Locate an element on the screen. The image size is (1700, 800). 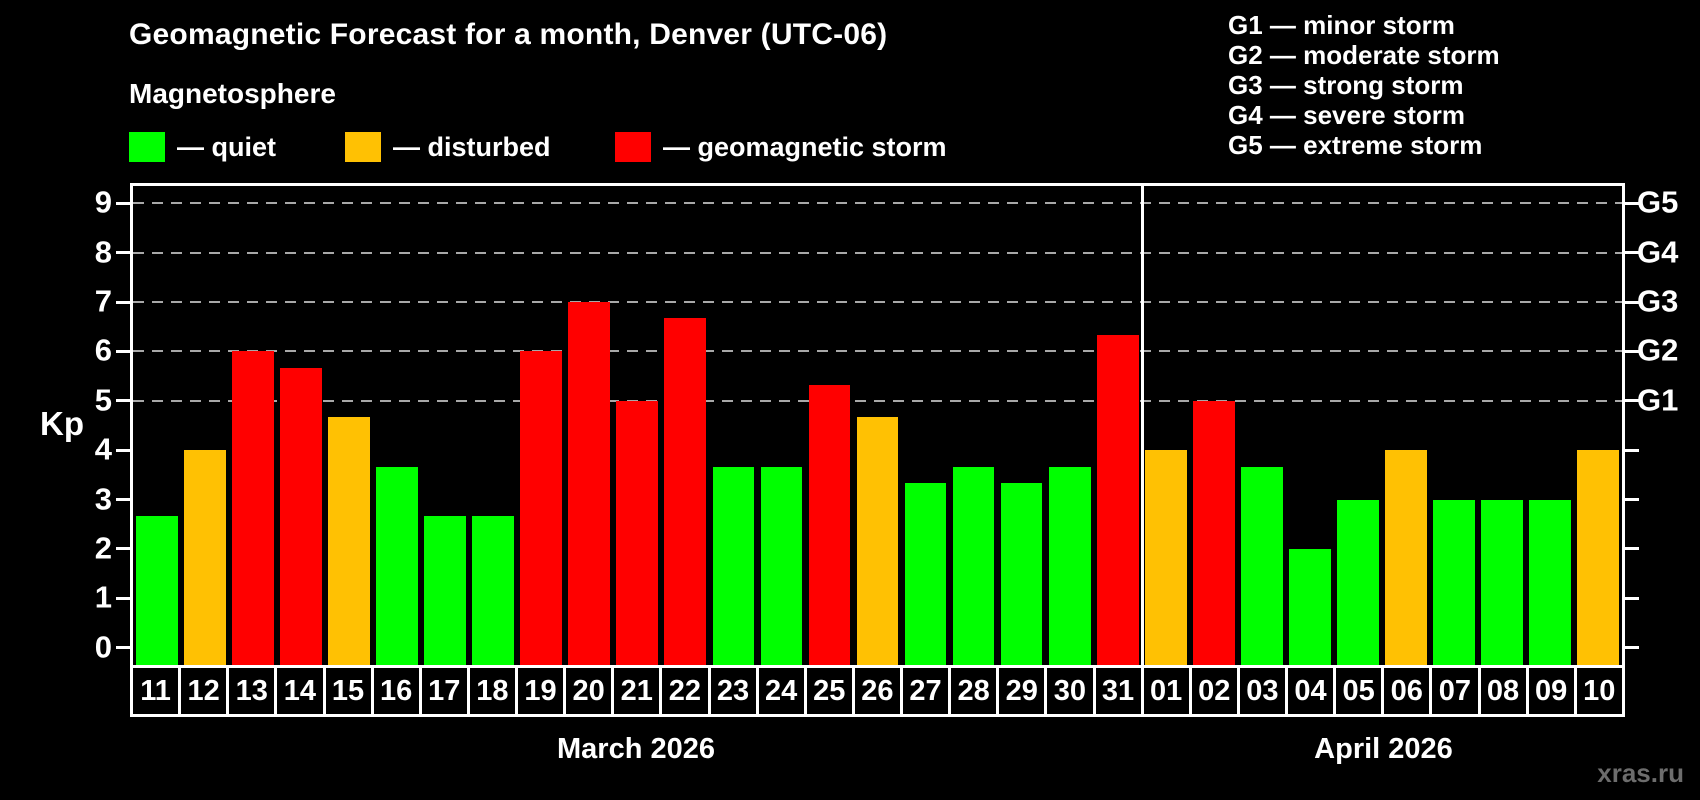
bar-day-08-quiet is located at coordinates (1502, 582).